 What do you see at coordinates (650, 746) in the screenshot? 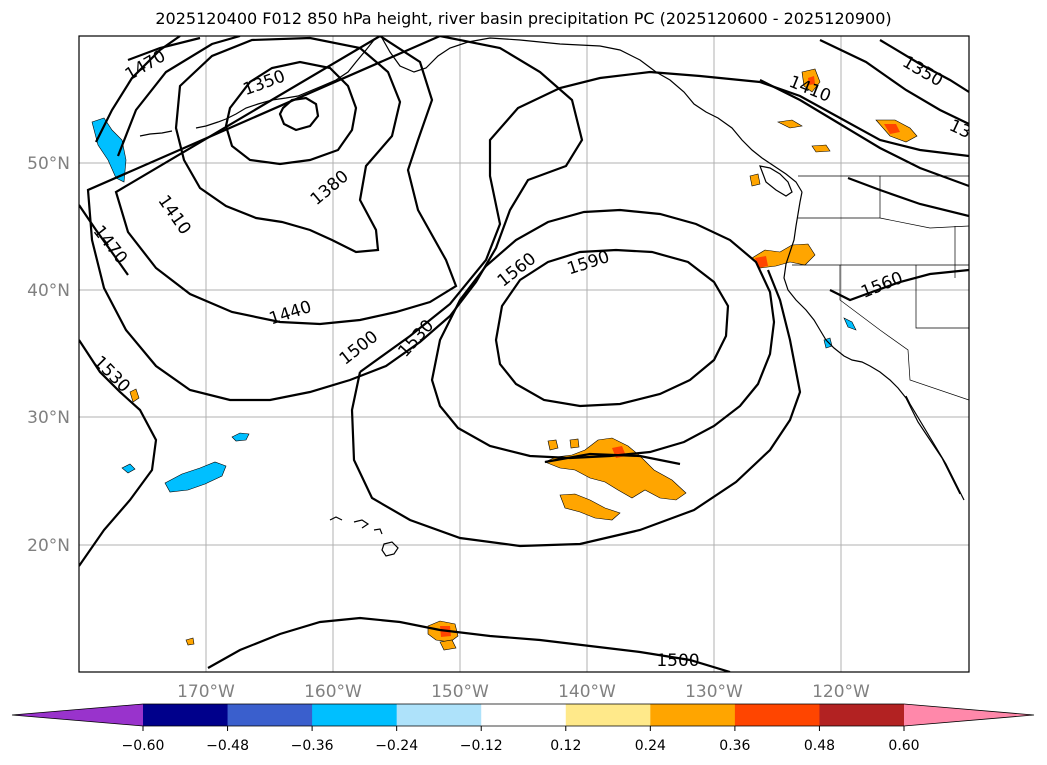
I see `colorbar-tick-label: 0.24` at bounding box center [650, 746].